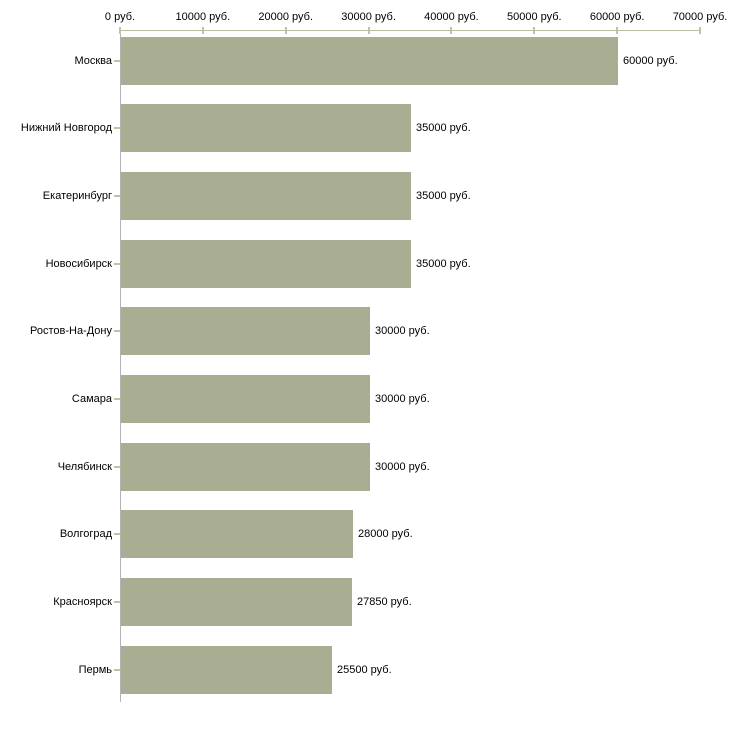 The image size is (730, 730). Describe the element at coordinates (368, 17) in the screenshot. I see `x-tick-label: 30000 руб.` at that location.